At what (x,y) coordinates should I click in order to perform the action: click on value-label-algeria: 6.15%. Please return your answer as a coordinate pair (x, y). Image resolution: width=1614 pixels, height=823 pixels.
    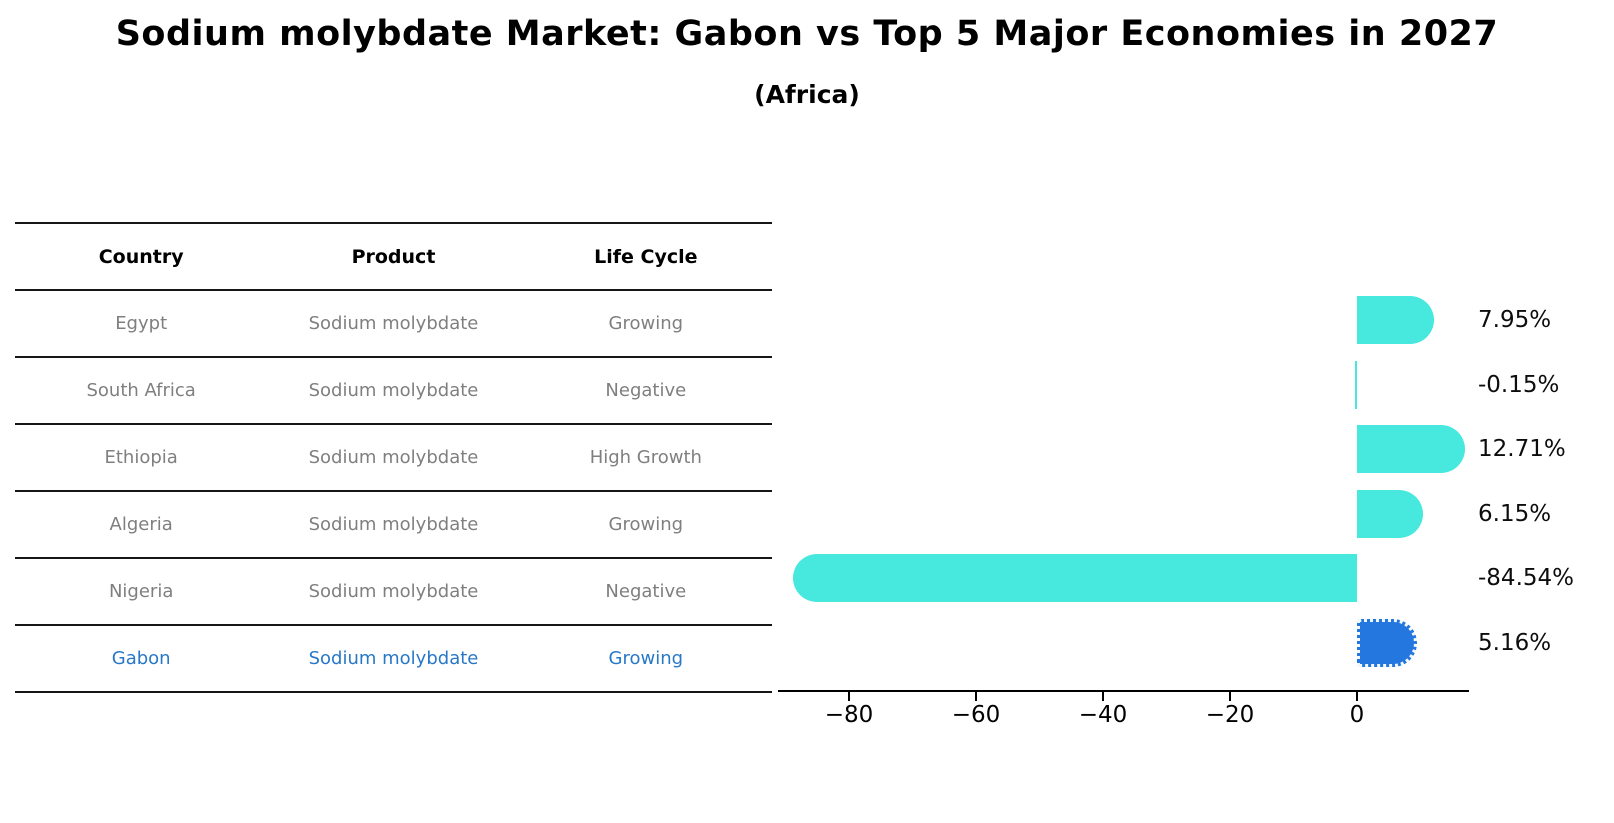
    Looking at the image, I should click on (1515, 513).